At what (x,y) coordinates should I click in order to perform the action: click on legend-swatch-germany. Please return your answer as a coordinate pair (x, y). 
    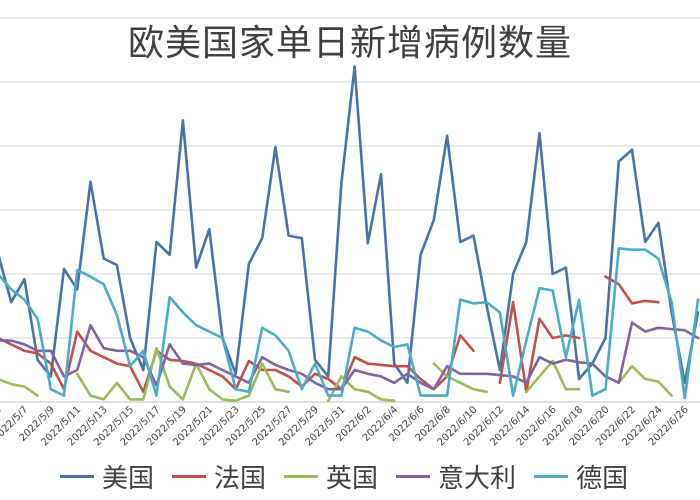
    Looking at the image, I should click on (551, 476).